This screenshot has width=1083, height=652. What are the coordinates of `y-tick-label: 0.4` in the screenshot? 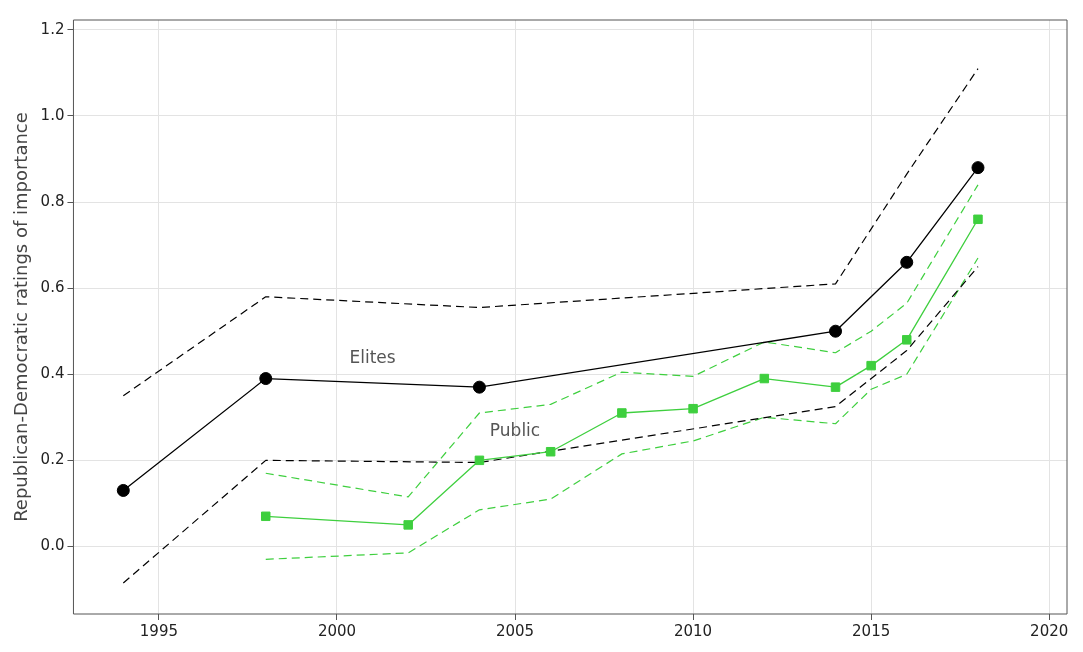 It's located at (52, 373).